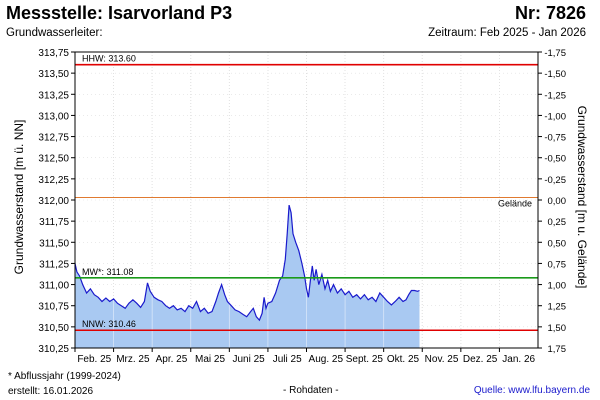  I want to click on raw-data-label: - Rohdaten -, so click(311, 390).